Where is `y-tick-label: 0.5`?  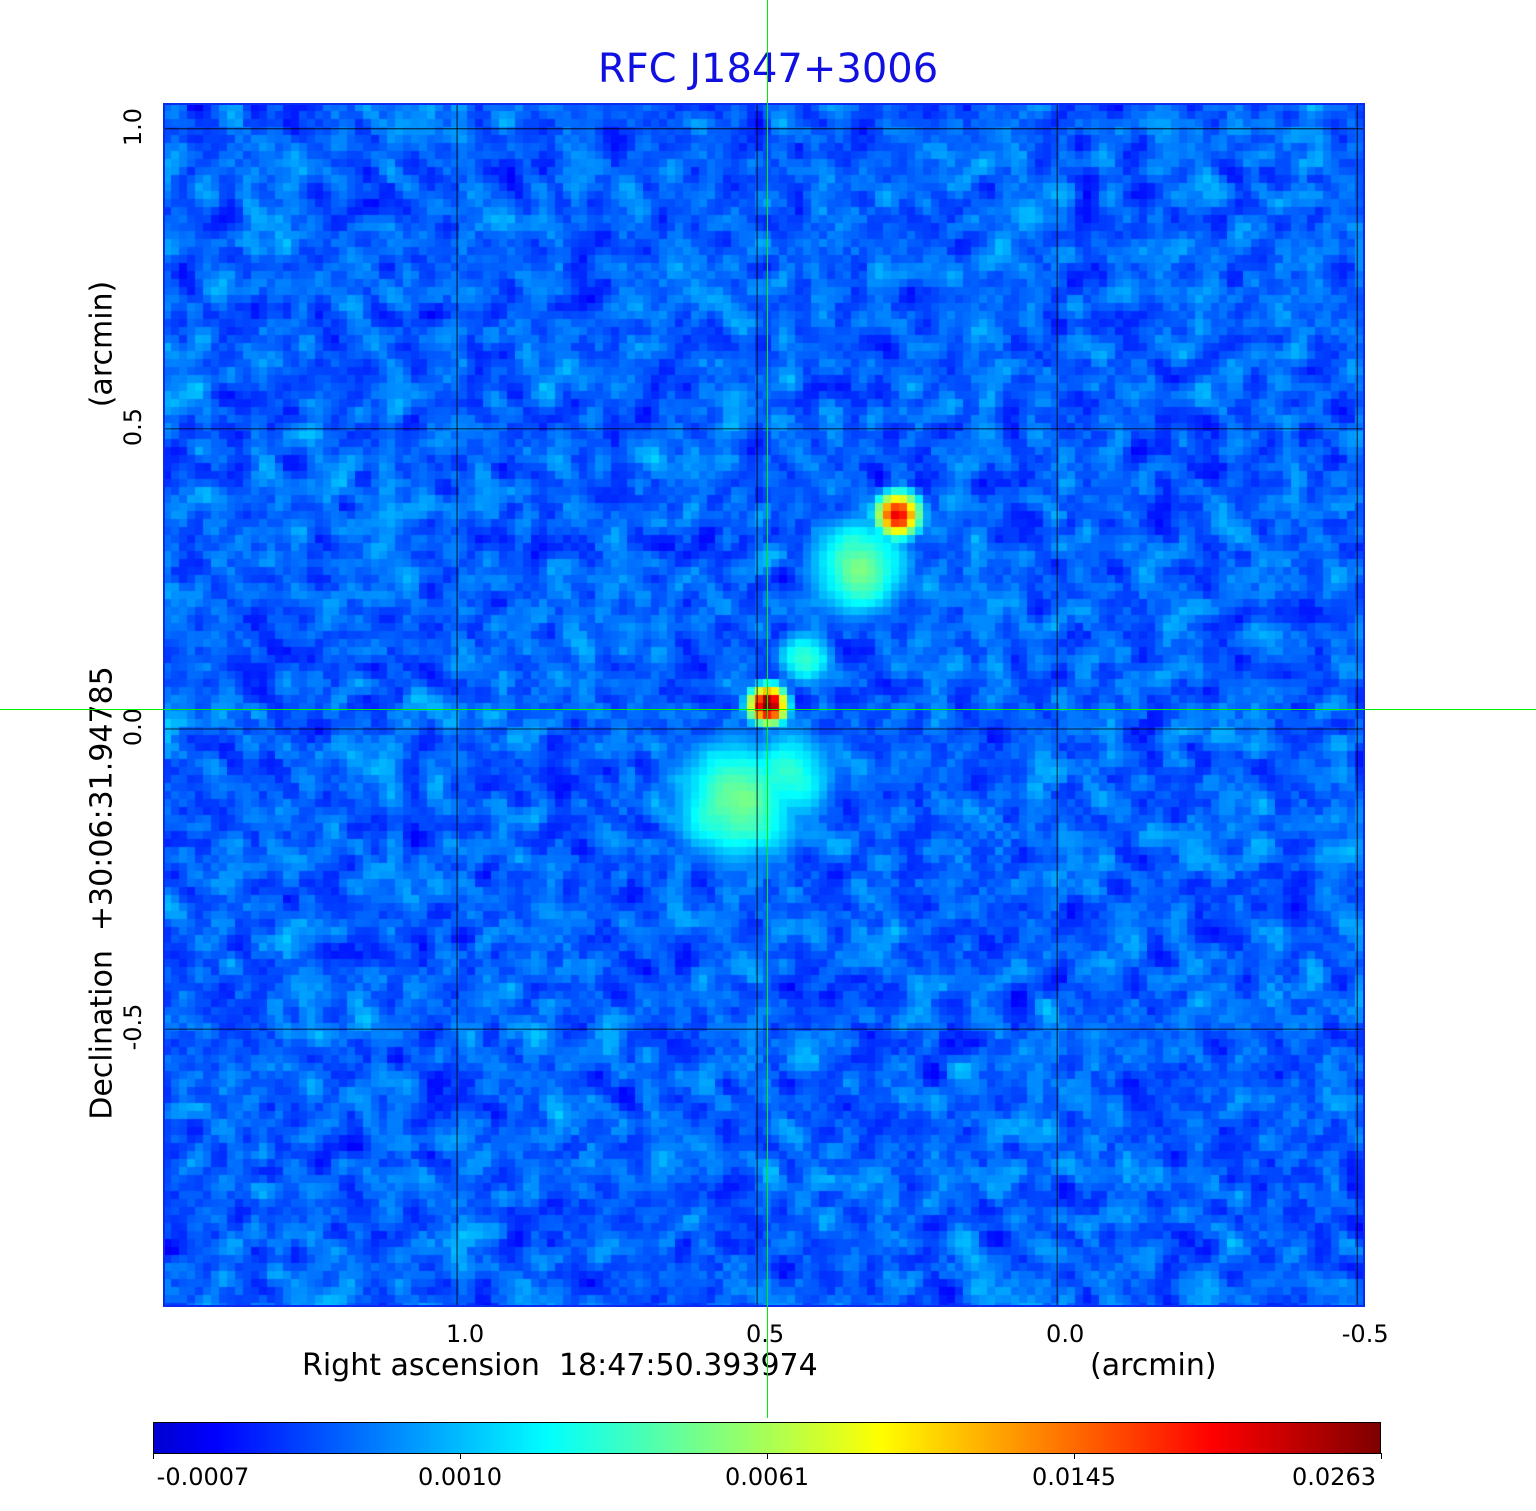 y-tick-label: 0.5 is located at coordinates (133, 426).